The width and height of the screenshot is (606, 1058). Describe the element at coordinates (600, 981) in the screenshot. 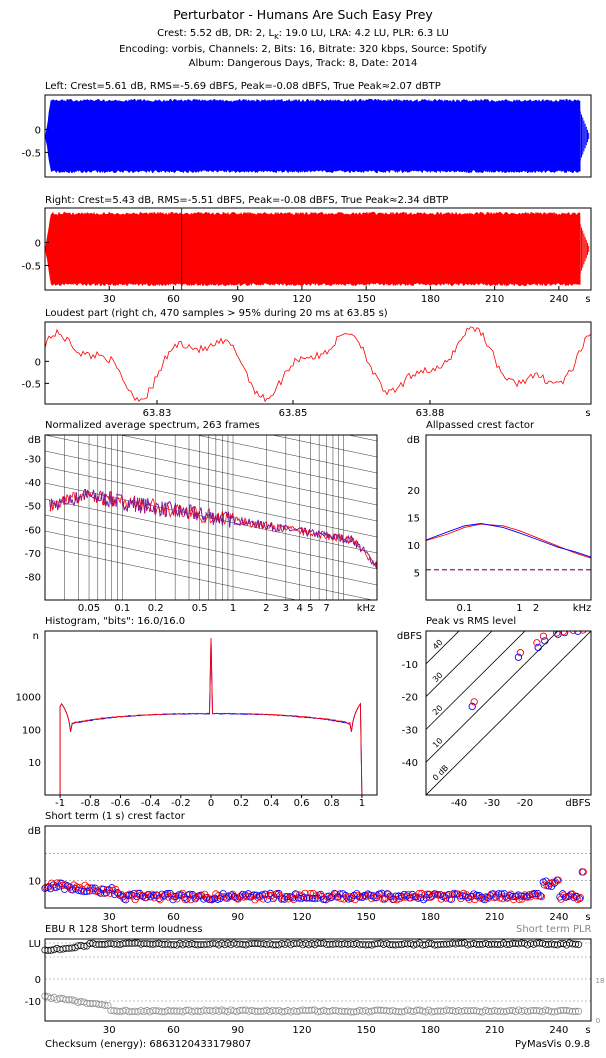

I see `st-plr-right-tick-label: 18` at that location.